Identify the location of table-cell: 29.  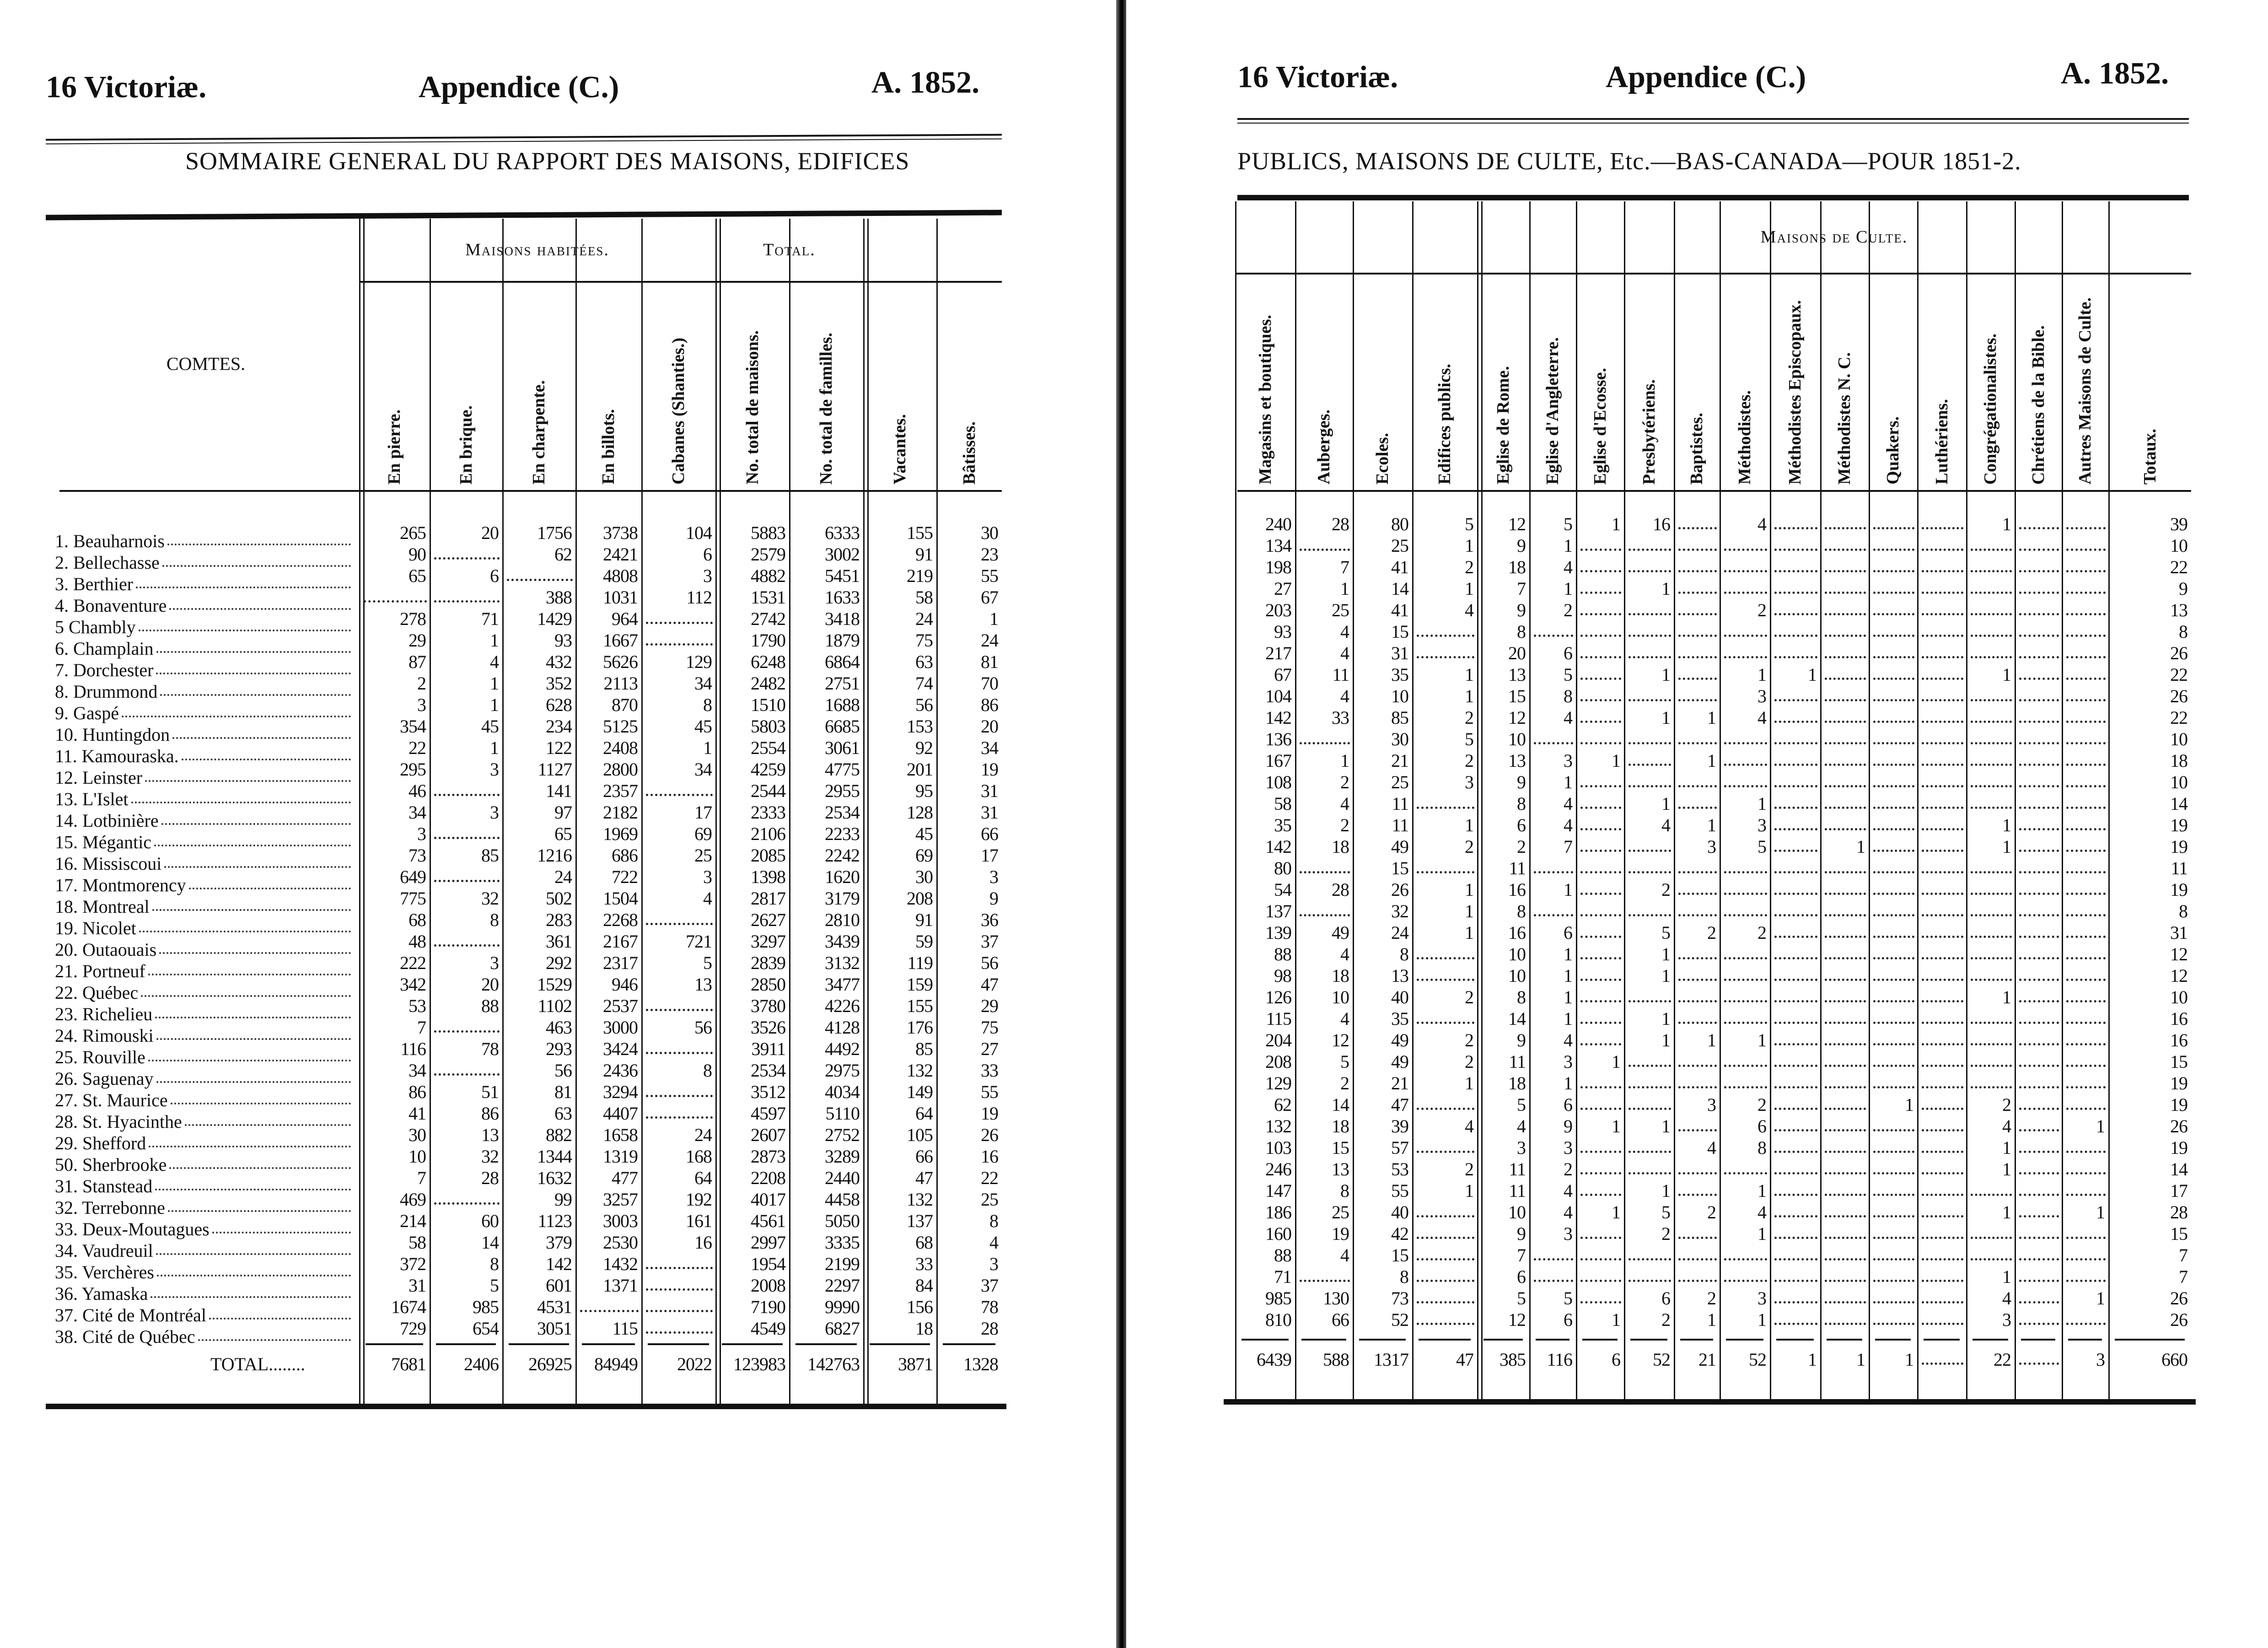
(417, 640).